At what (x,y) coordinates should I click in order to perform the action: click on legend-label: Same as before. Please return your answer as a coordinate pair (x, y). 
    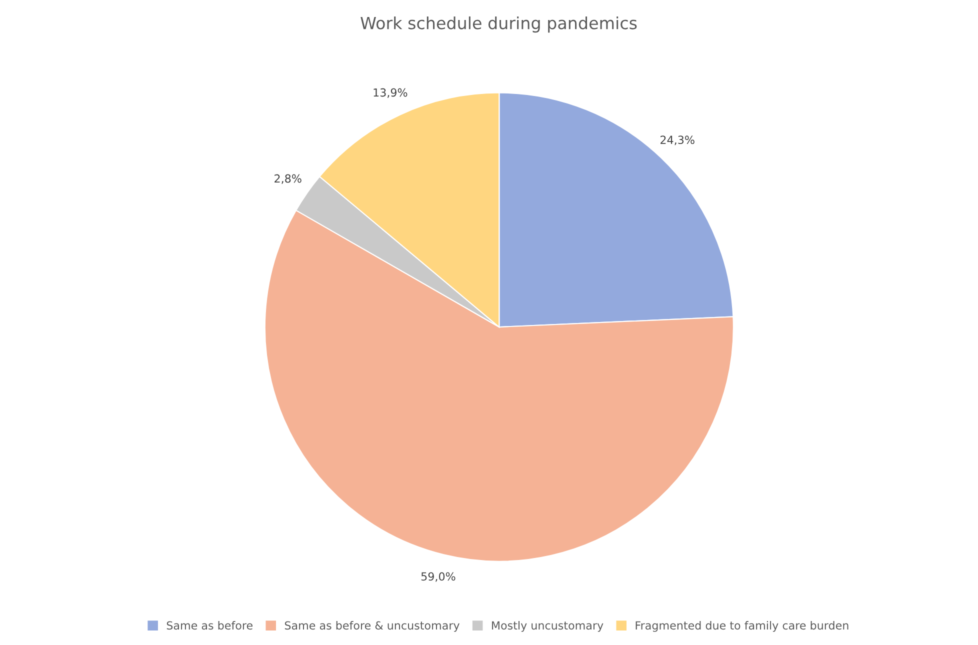
    Looking at the image, I should click on (209, 625).